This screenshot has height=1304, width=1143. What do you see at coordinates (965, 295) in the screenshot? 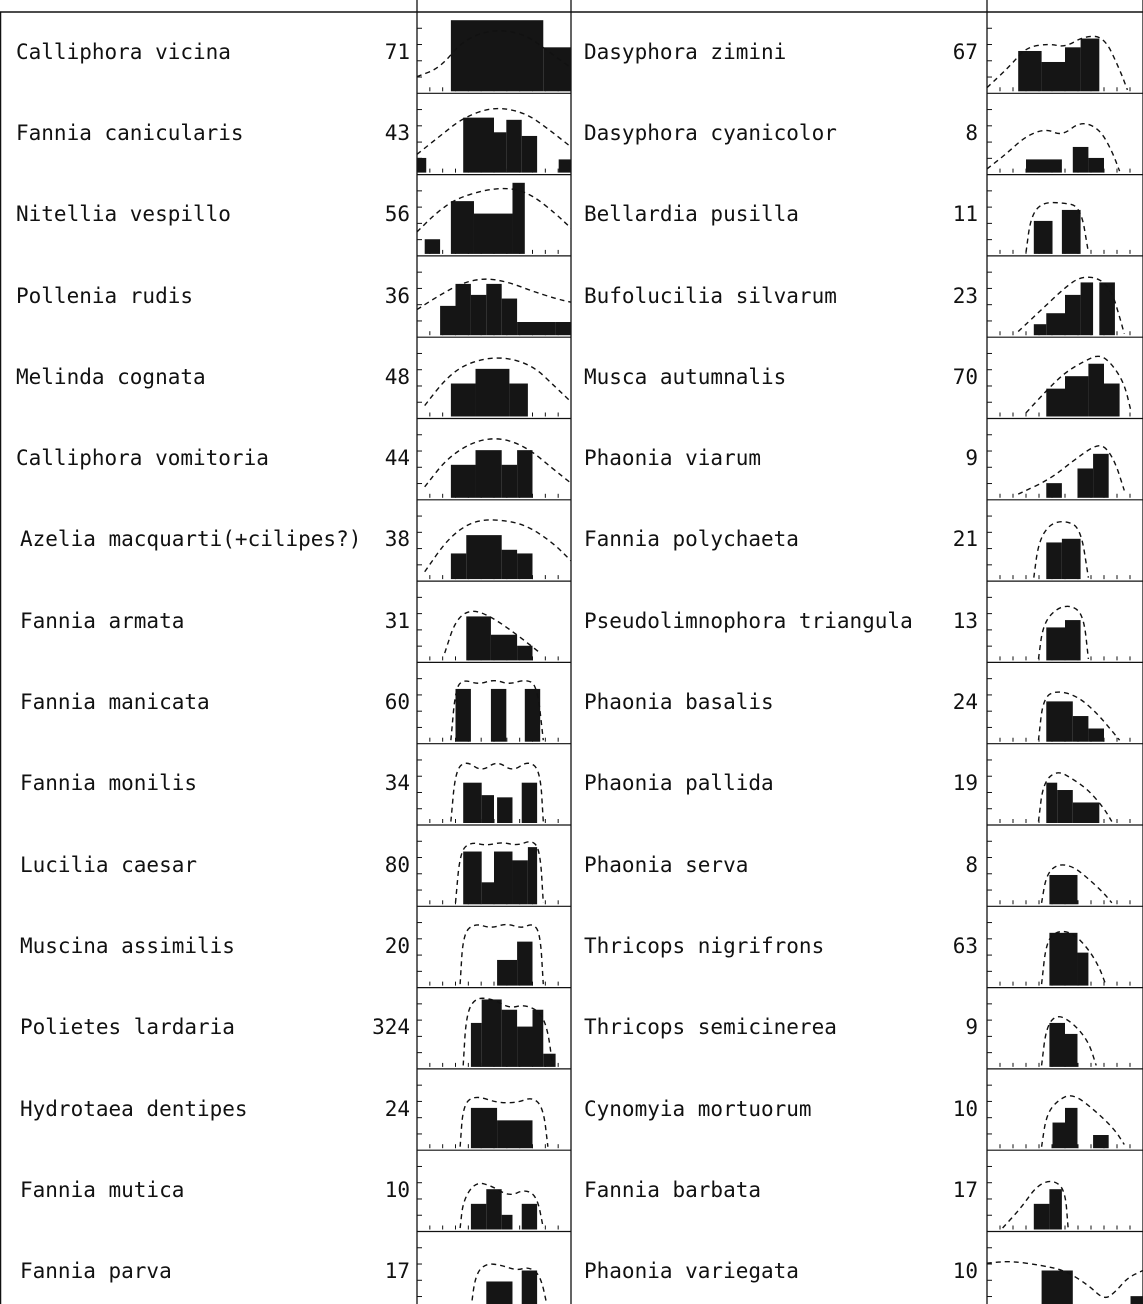
I see `specimen-count: 23` at bounding box center [965, 295].